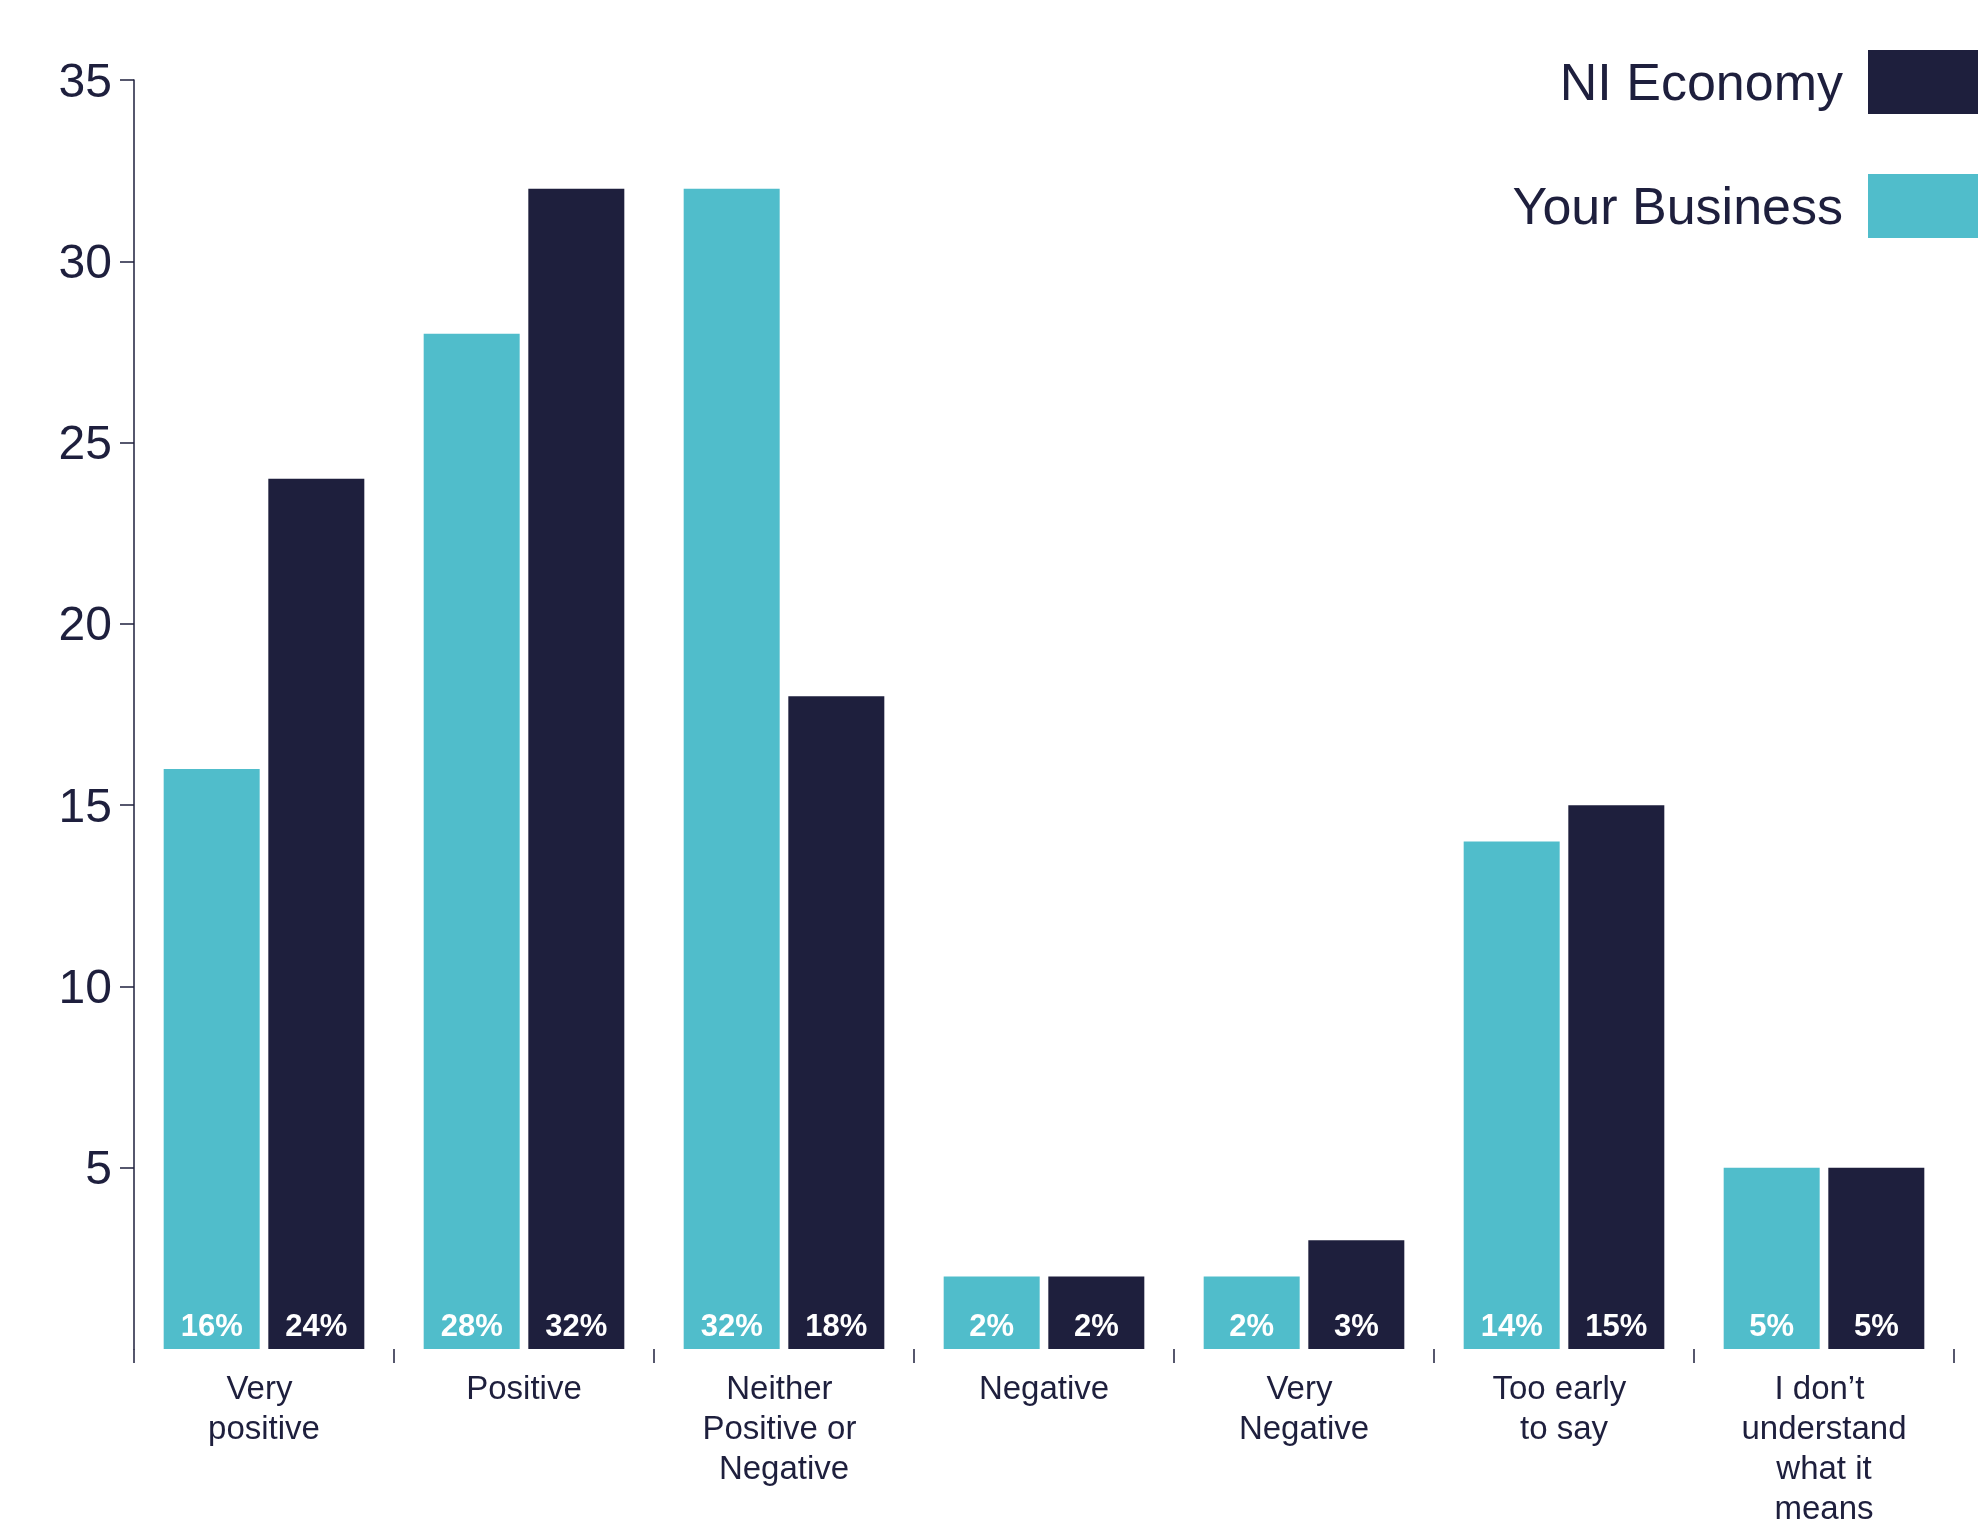 Image resolution: width=1983 pixels, height=1527 pixels. I want to click on data-label: 14%, so click(1511, 1325).